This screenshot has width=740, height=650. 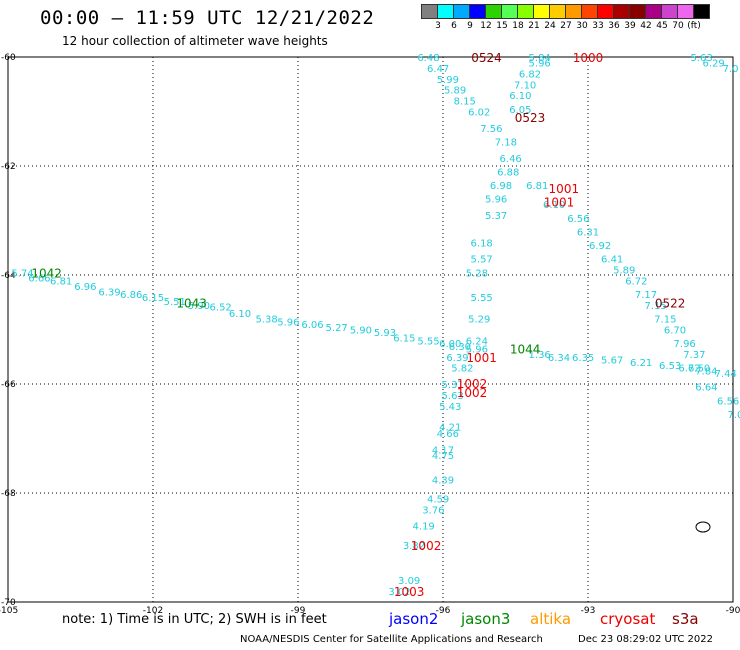 I want to click on wave-height-value: 7.37, so click(x=694, y=355).